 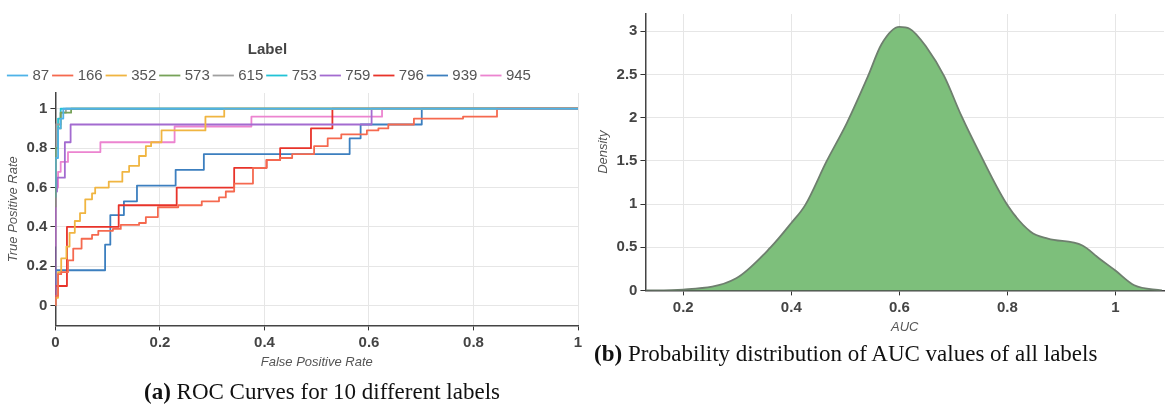 What do you see at coordinates (633, 30) in the screenshot?
I see `y-tick-label: 3` at bounding box center [633, 30].